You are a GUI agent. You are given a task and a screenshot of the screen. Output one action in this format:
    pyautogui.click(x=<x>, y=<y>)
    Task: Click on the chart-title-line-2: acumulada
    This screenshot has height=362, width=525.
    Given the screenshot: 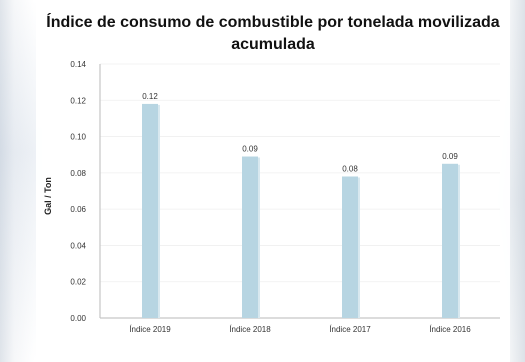 What is the action you would take?
    pyautogui.click(x=273, y=44)
    